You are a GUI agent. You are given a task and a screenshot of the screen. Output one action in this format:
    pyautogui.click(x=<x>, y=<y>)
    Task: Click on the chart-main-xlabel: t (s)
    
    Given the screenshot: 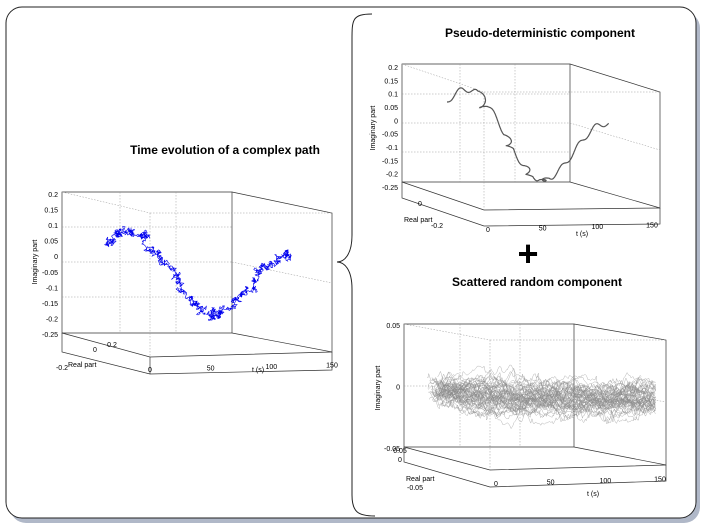 What is the action you would take?
    pyautogui.click(x=258, y=370)
    